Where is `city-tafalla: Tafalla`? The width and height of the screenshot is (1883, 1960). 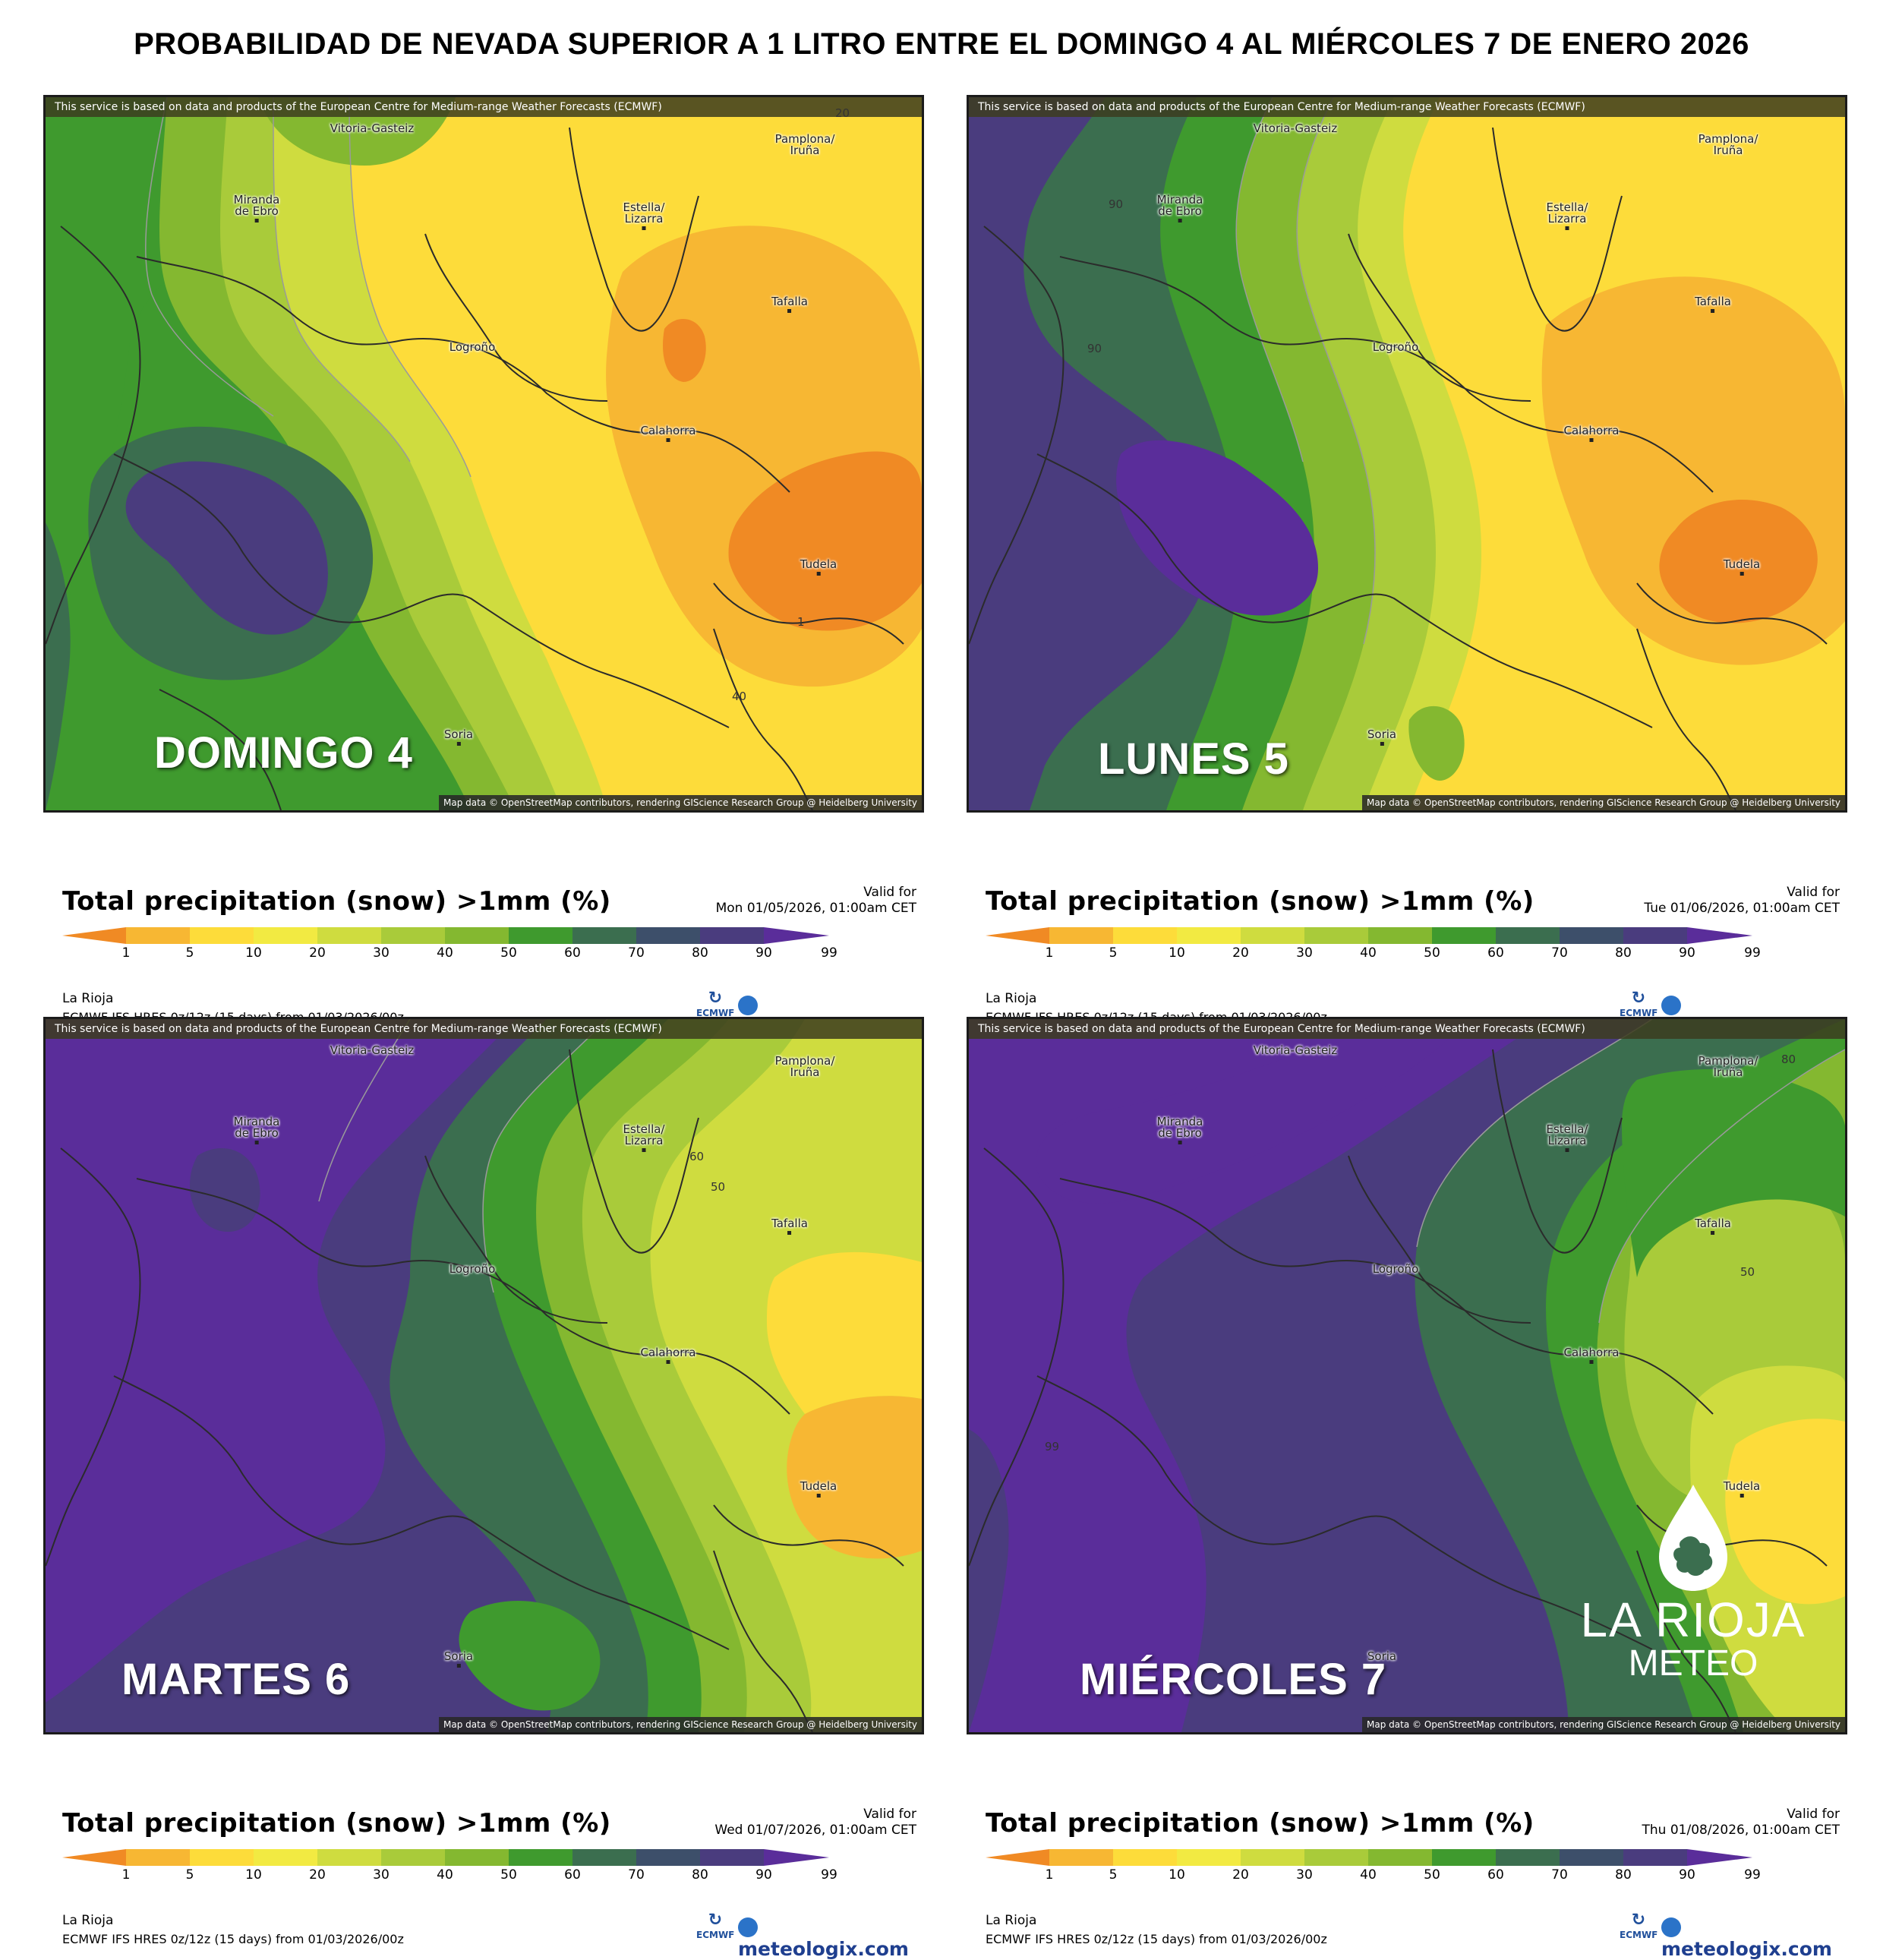
city-tafalla: Tafalla is located at coordinates (789, 304).